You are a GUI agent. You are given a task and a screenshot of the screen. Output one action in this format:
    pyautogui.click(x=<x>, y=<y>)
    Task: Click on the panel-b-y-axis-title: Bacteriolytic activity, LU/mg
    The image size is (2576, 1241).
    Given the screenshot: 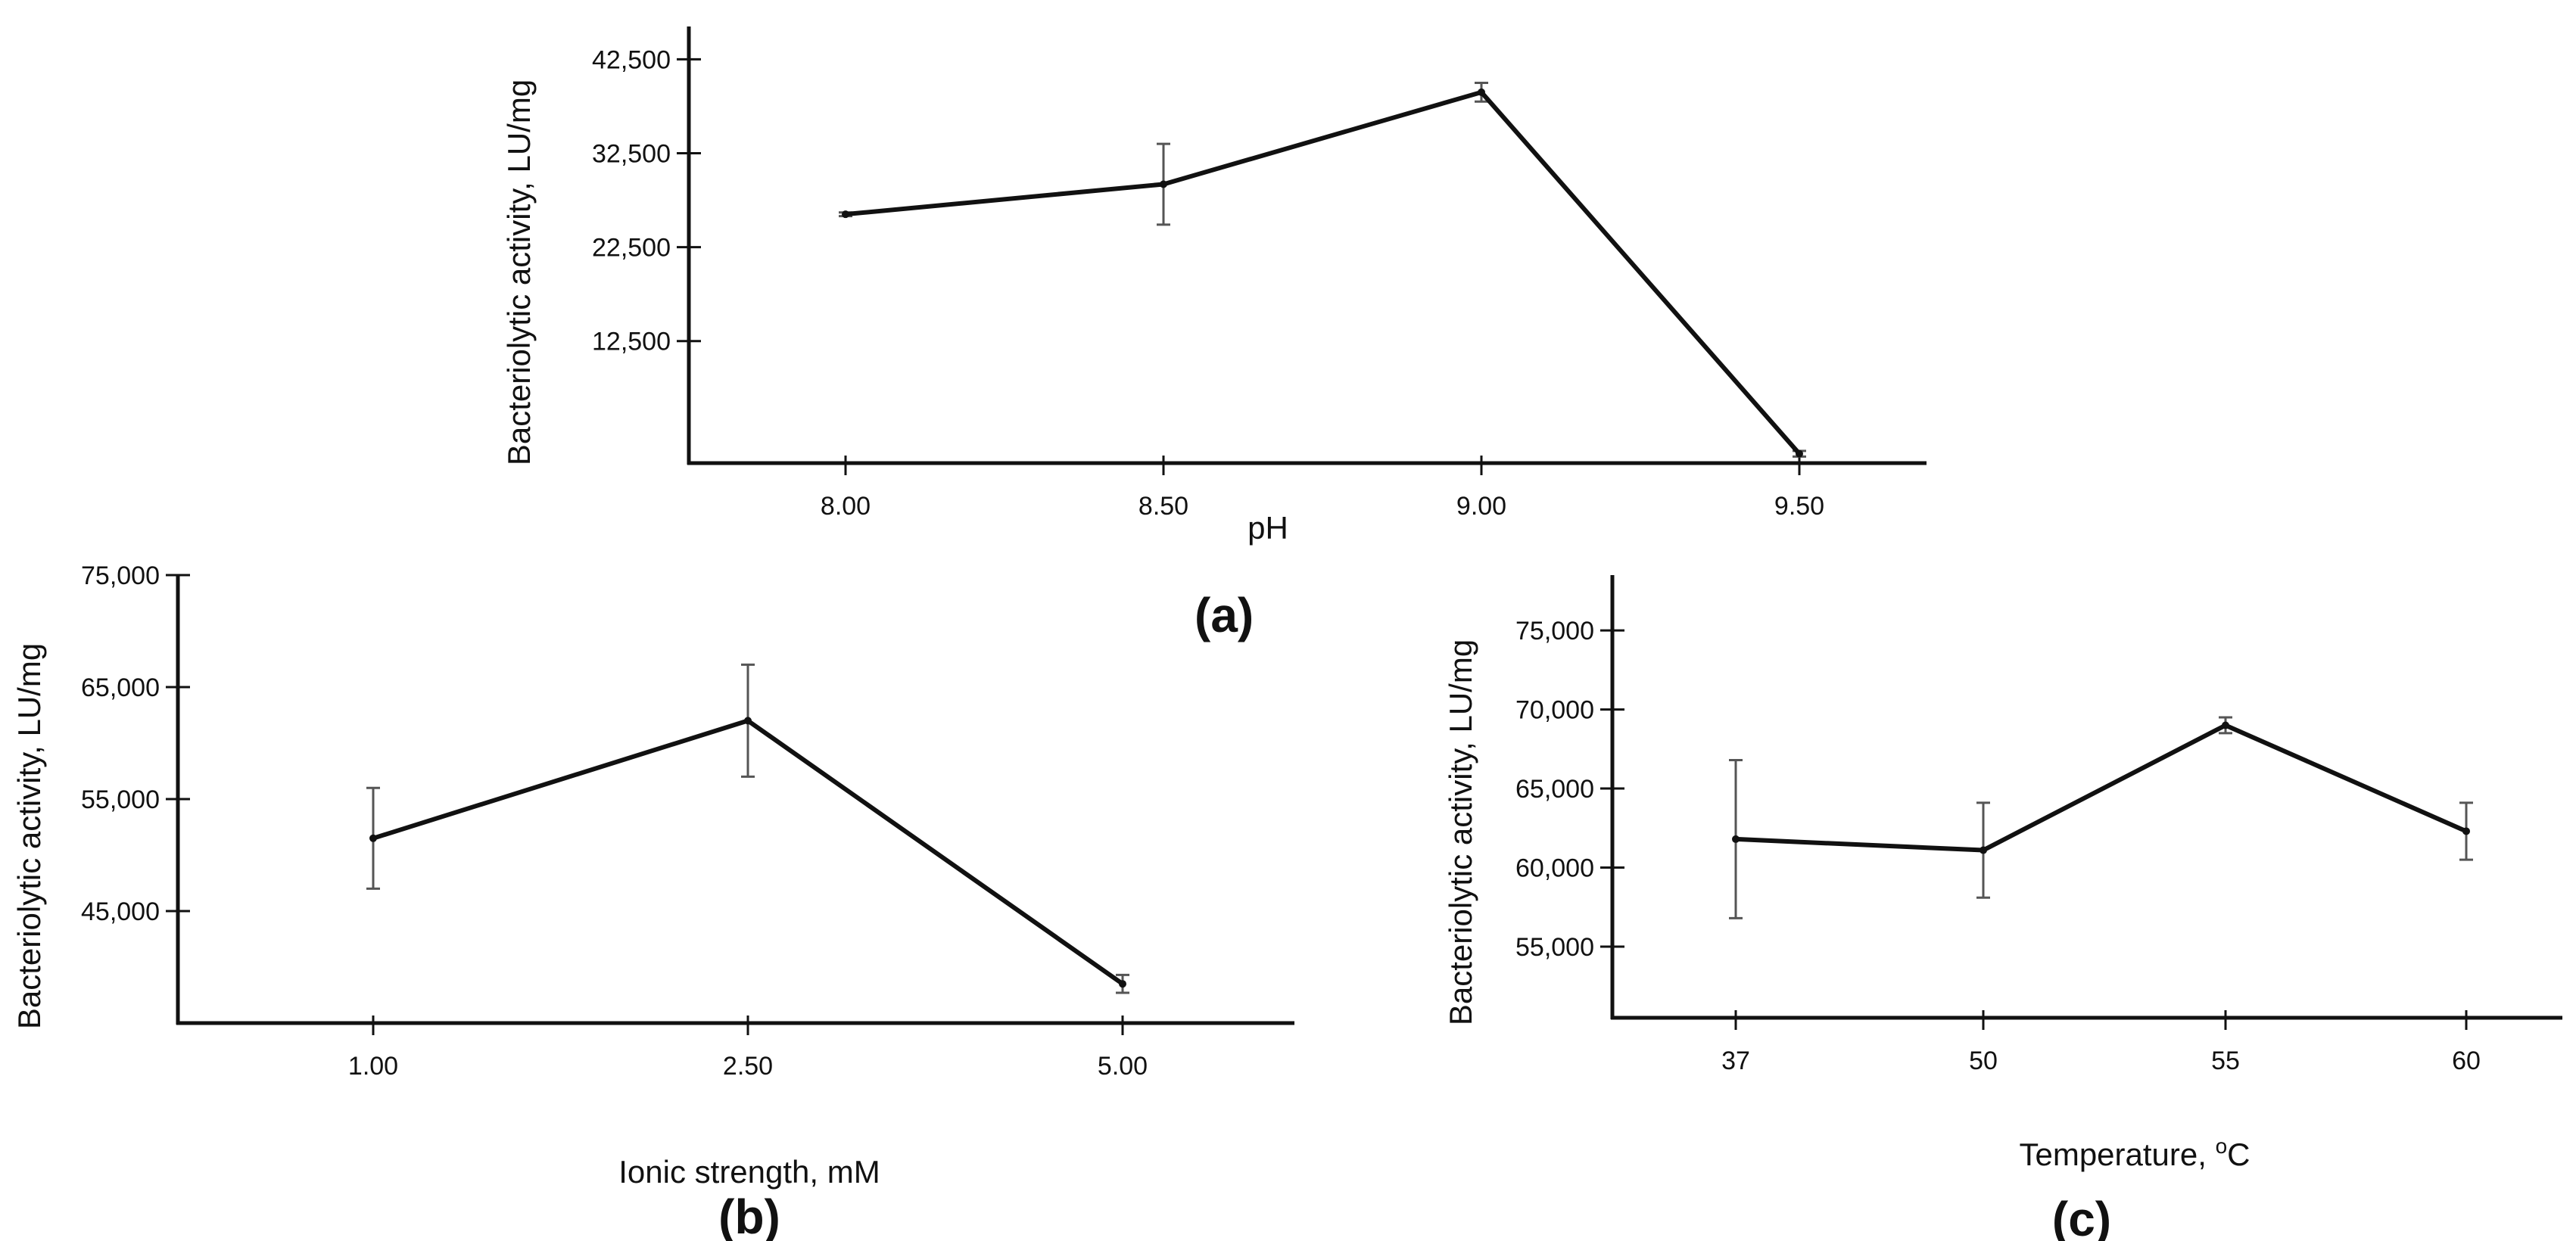 What is the action you would take?
    pyautogui.click(x=29, y=836)
    